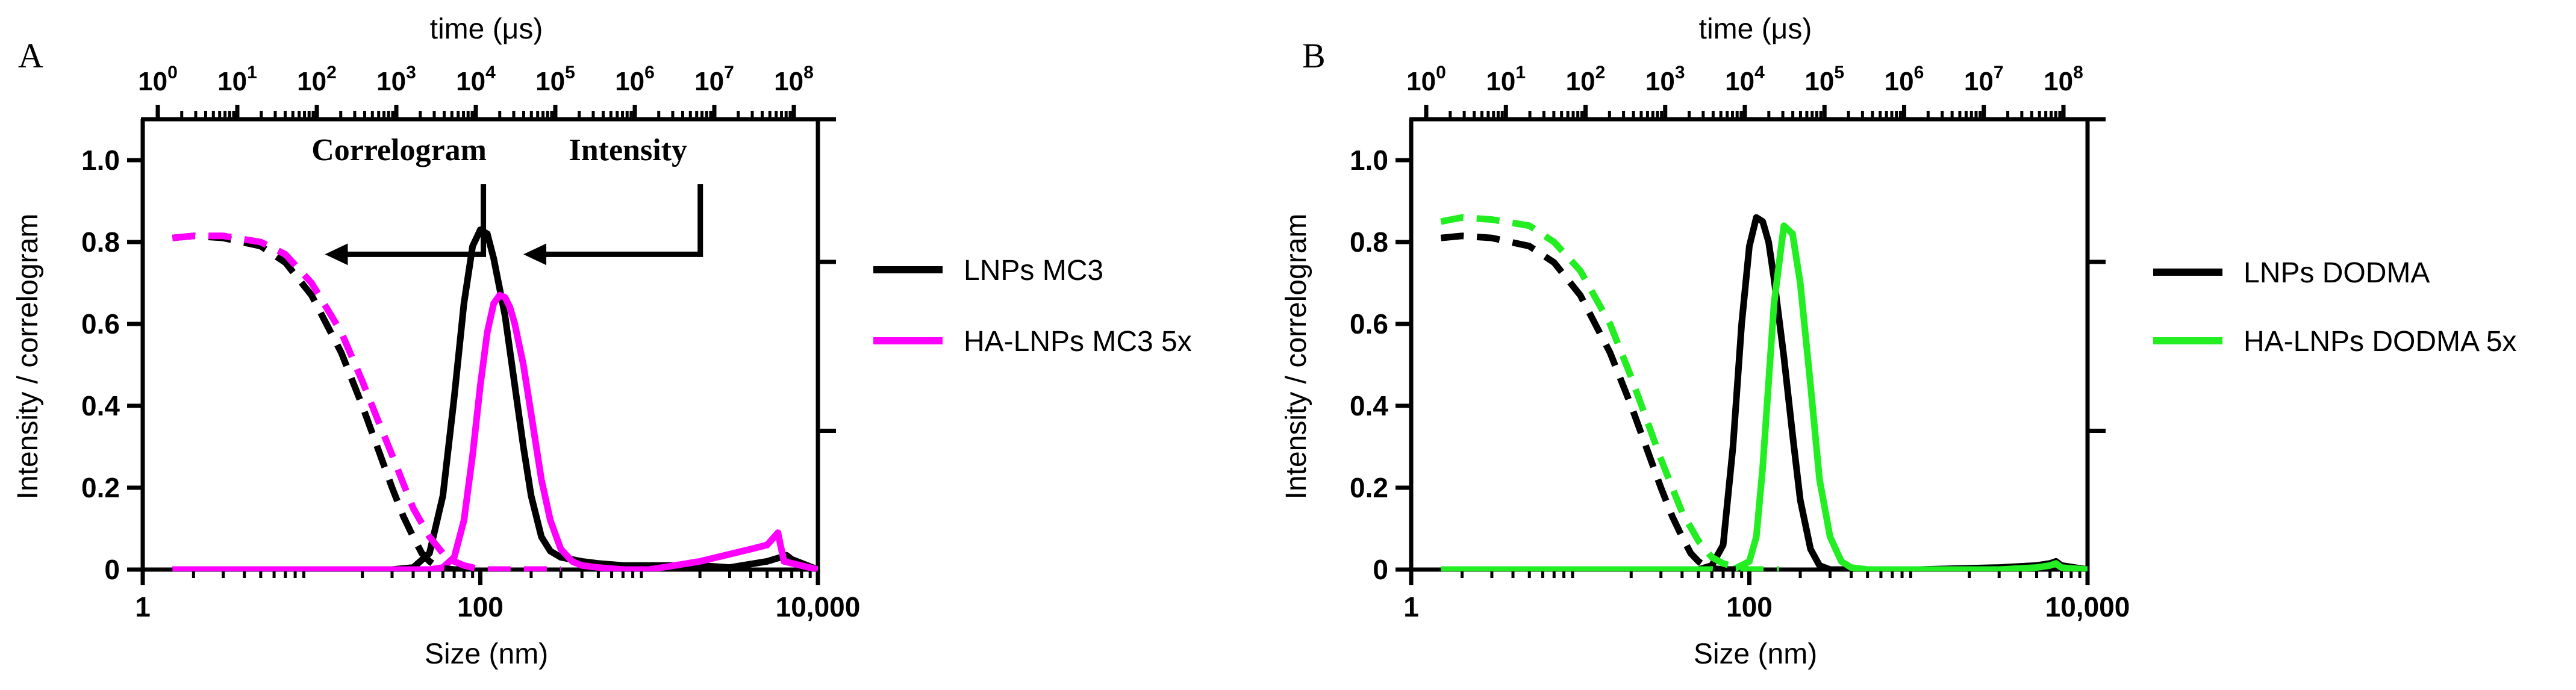 The height and width of the screenshot is (690, 2576). Describe the element at coordinates (1595, 402) in the screenshot. I see `series-line-lnps-dodma-correlogram` at that location.